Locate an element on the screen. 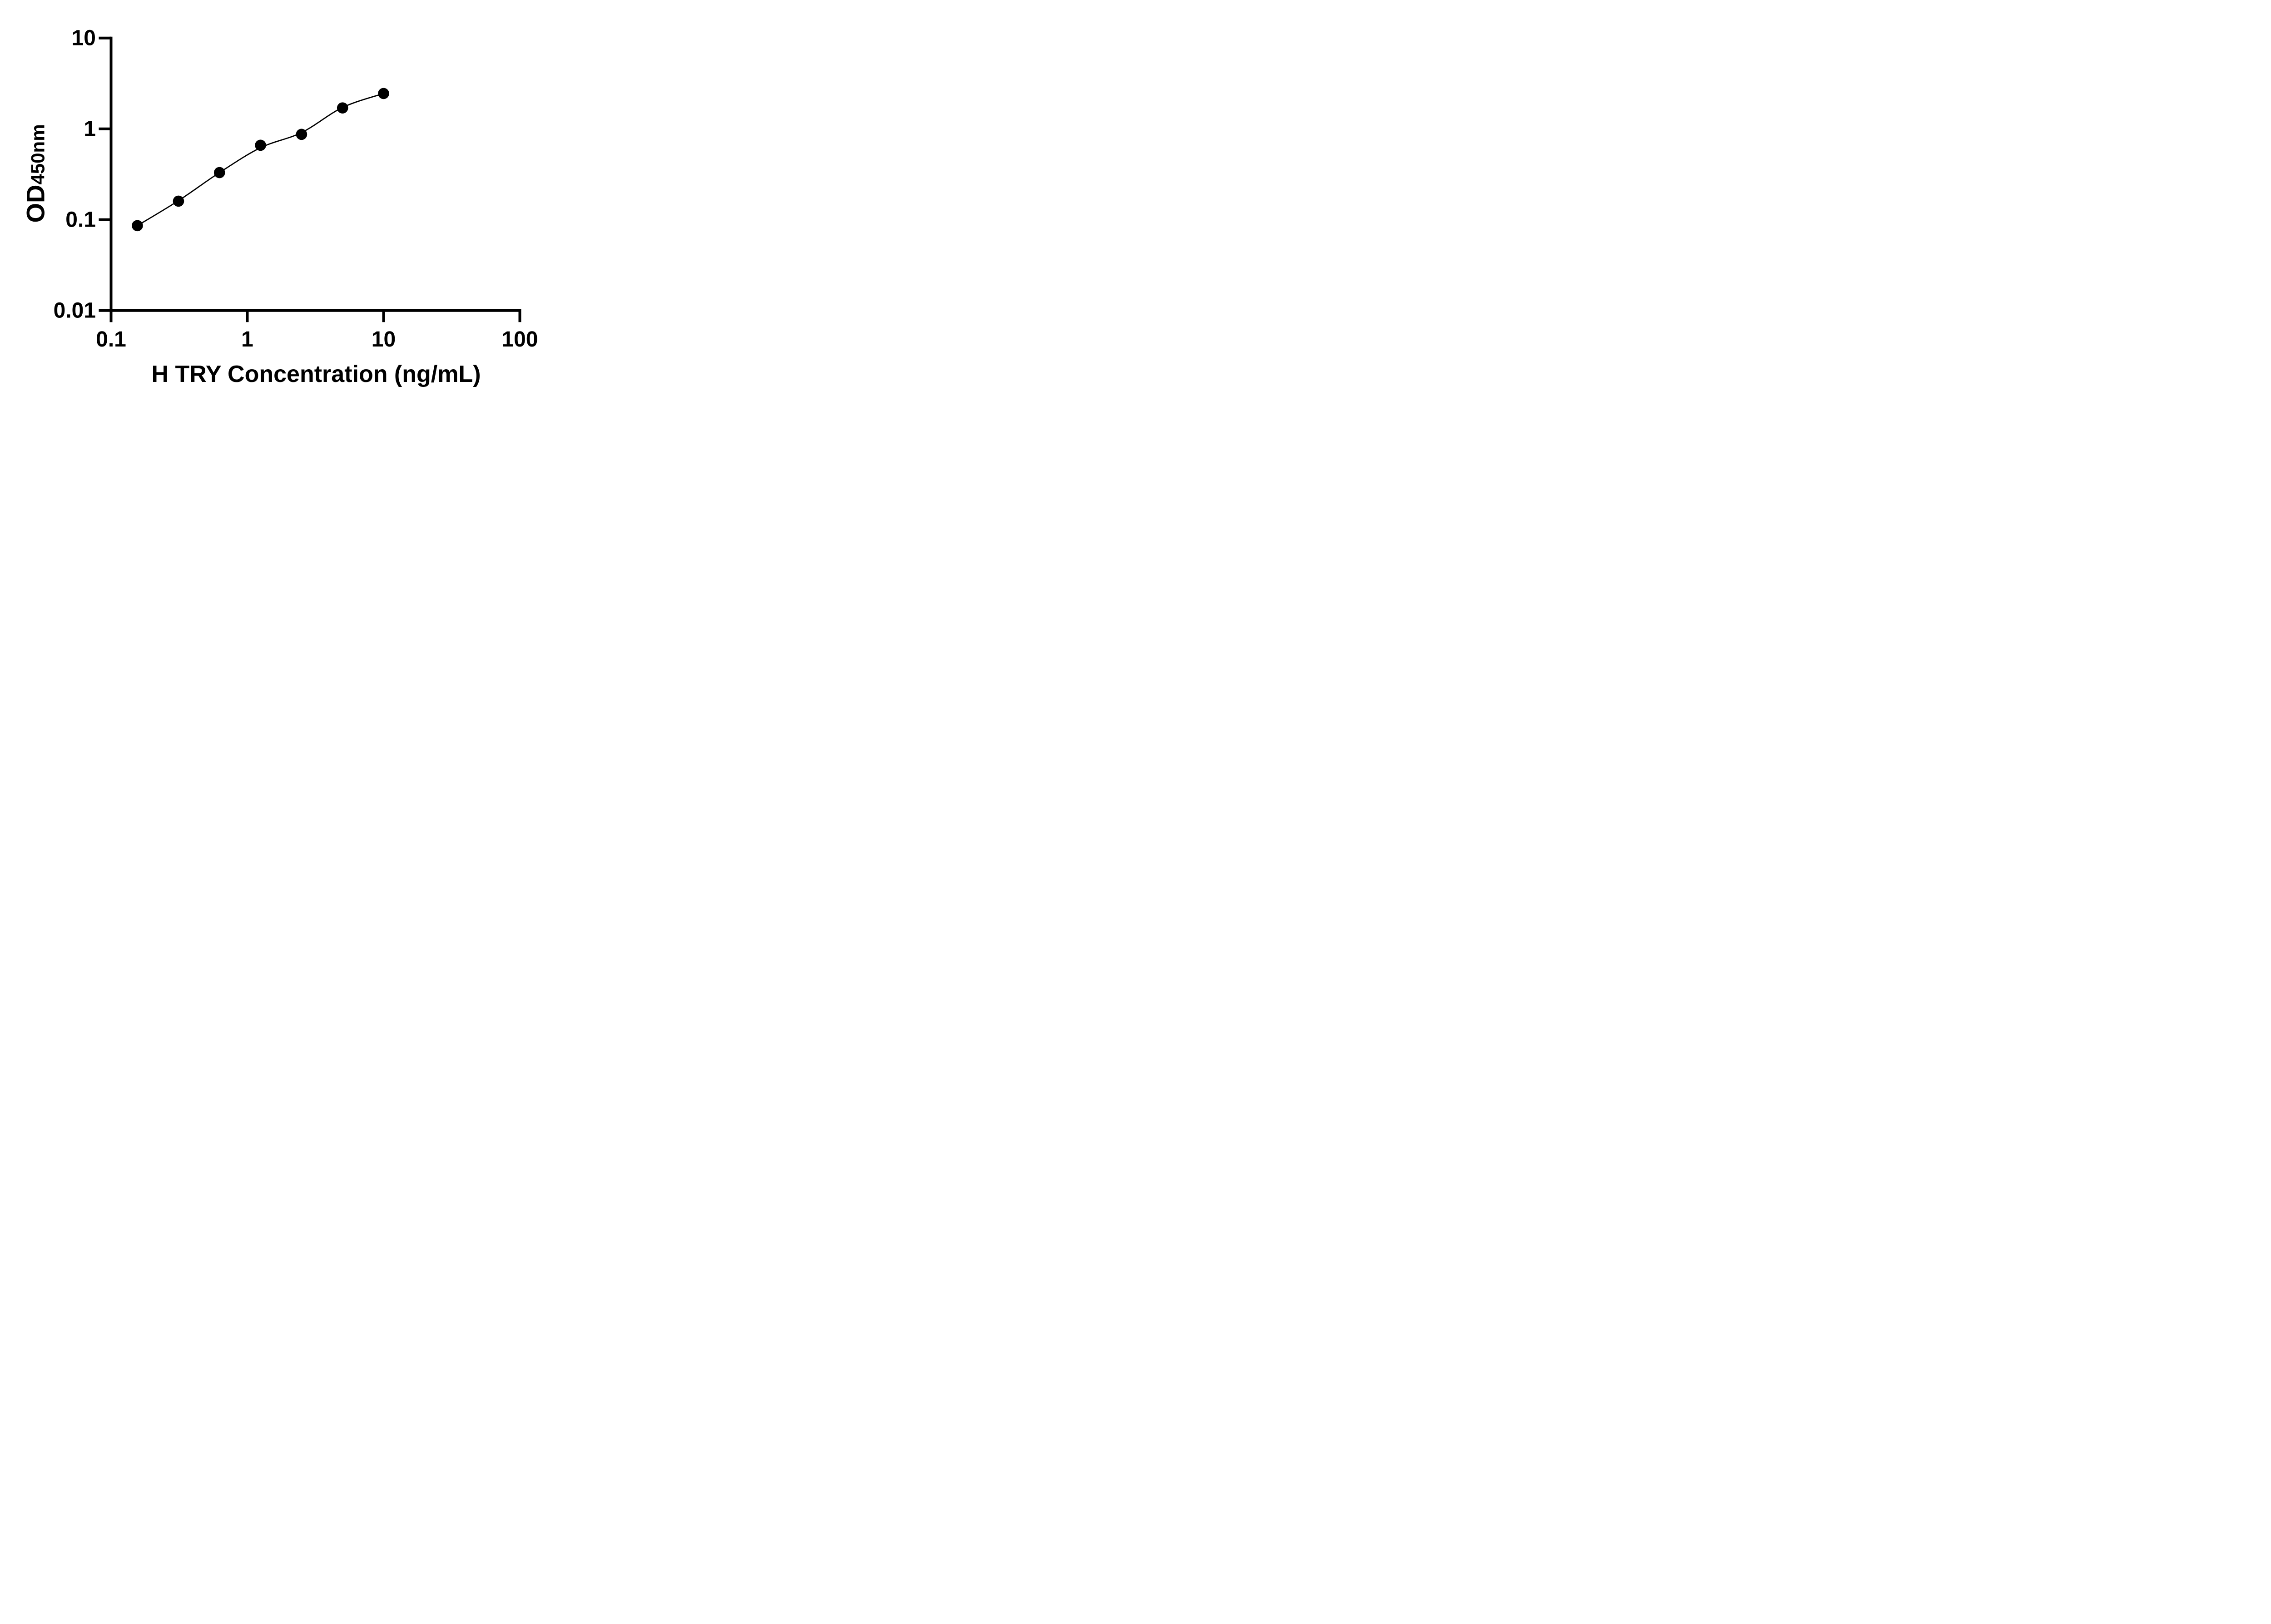  y-axis-title-main: OD is located at coordinates (35, 203).